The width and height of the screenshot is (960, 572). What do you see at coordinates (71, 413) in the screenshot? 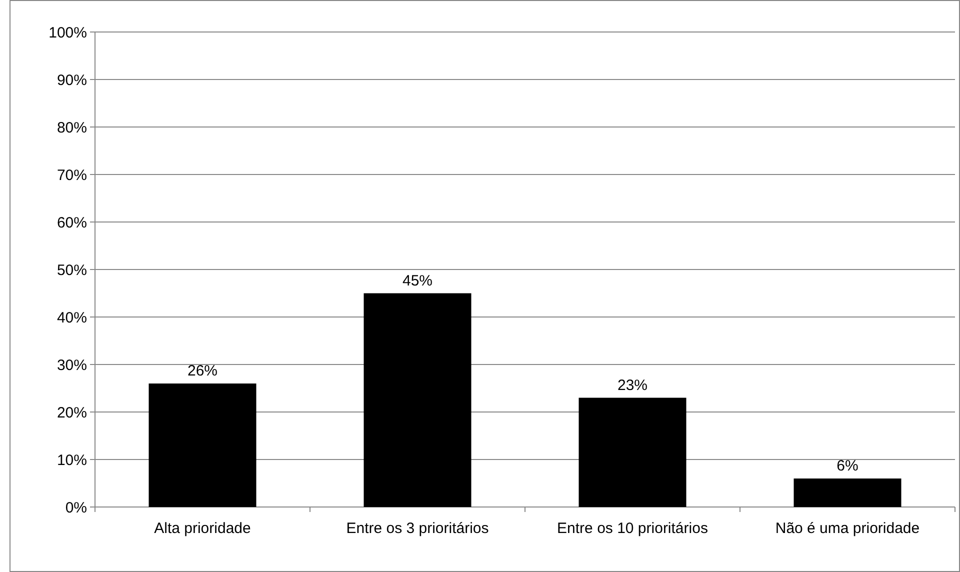
I see `y-tick-label: 20%` at bounding box center [71, 413].